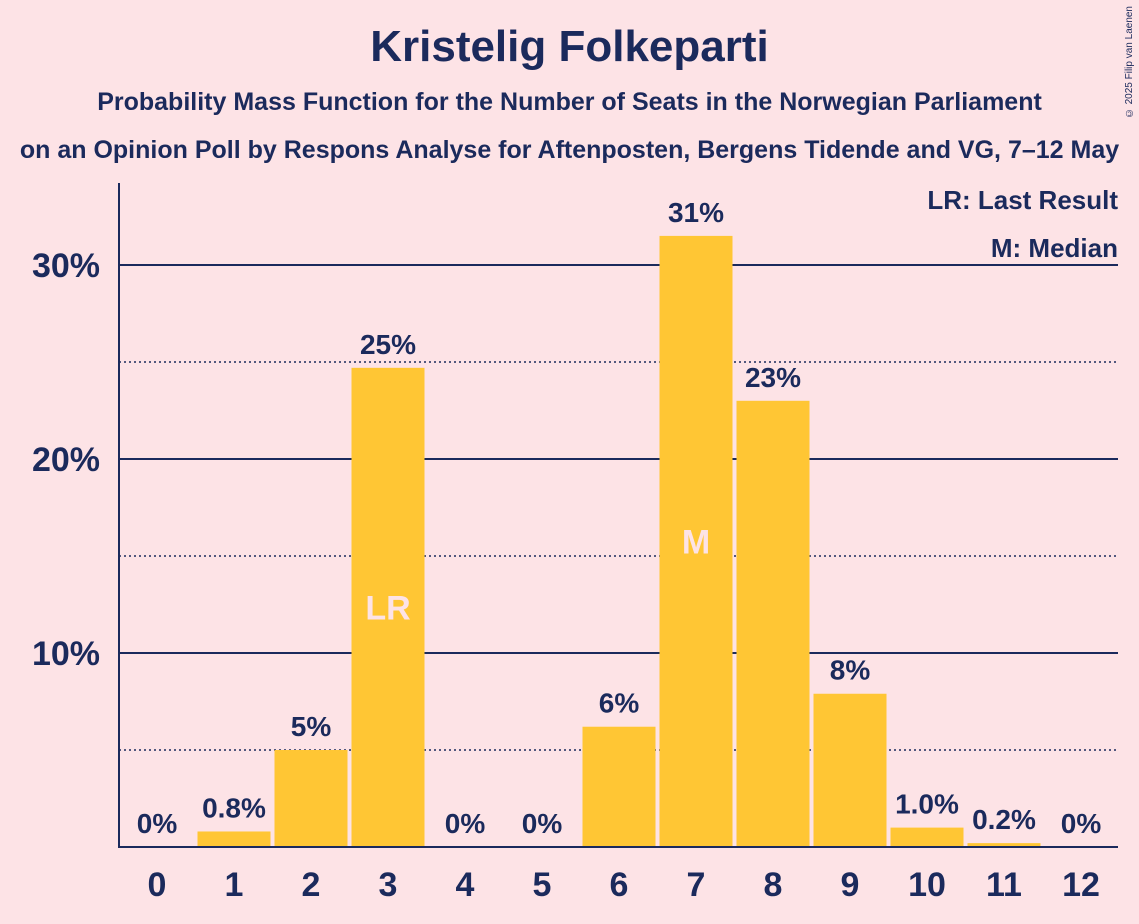  I want to click on bar-marker-label: M, so click(696, 542).